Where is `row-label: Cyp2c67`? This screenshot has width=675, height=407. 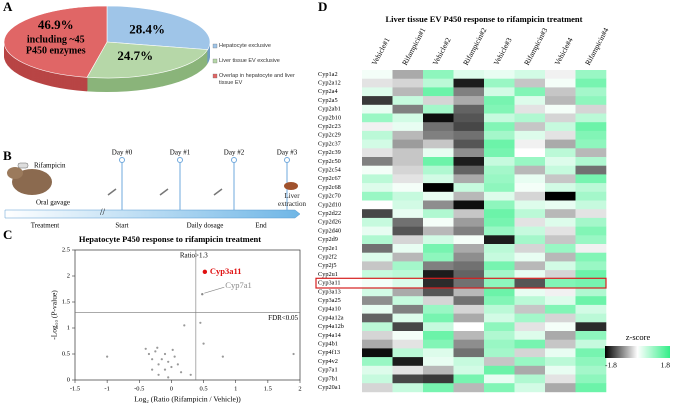 row-label: Cyp2c67 is located at coordinates (329, 178).